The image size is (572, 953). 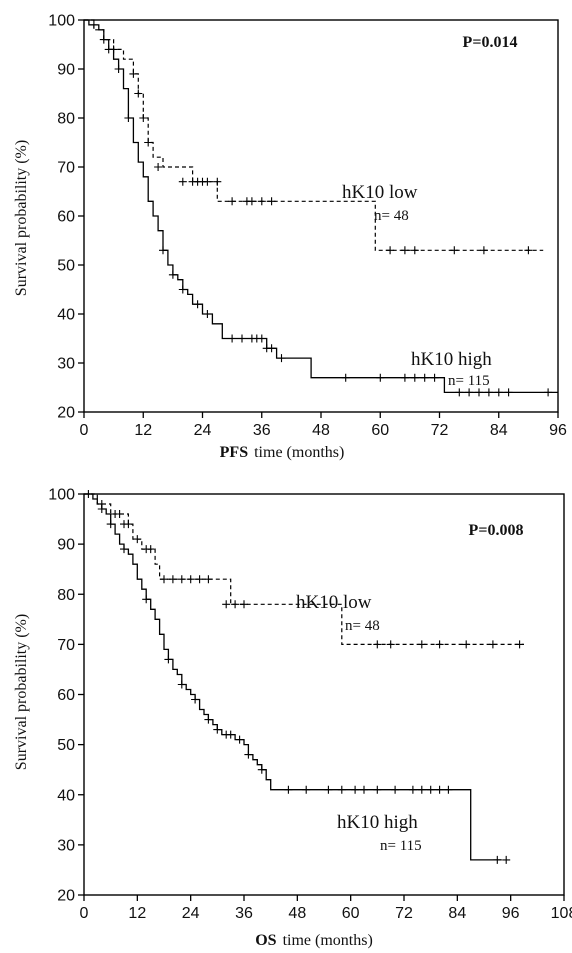 What do you see at coordinates (334, 602) in the screenshot?
I see `os-low-group-label: hK10 low` at bounding box center [334, 602].